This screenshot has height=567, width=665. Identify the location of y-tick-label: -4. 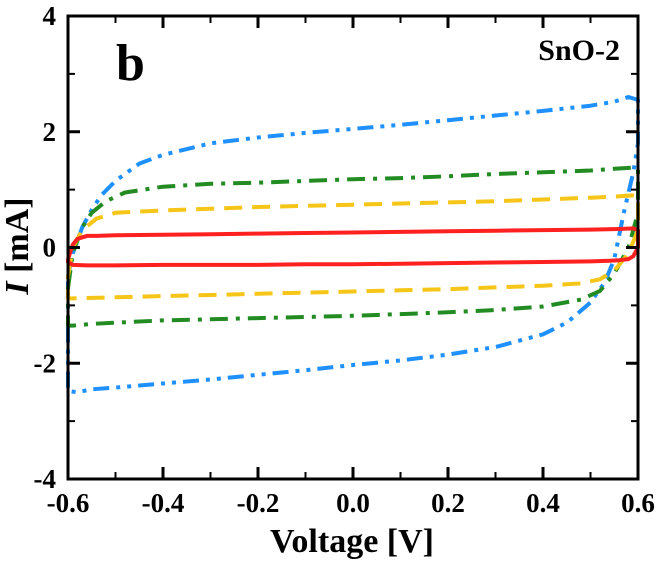
(45, 479).